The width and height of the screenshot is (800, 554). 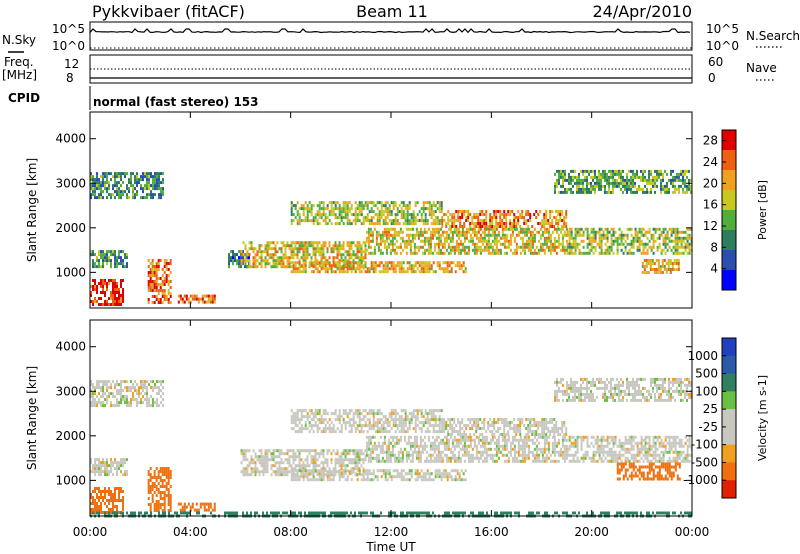 I want to click on colorbar-tick-label: 4, so click(x=714, y=269).